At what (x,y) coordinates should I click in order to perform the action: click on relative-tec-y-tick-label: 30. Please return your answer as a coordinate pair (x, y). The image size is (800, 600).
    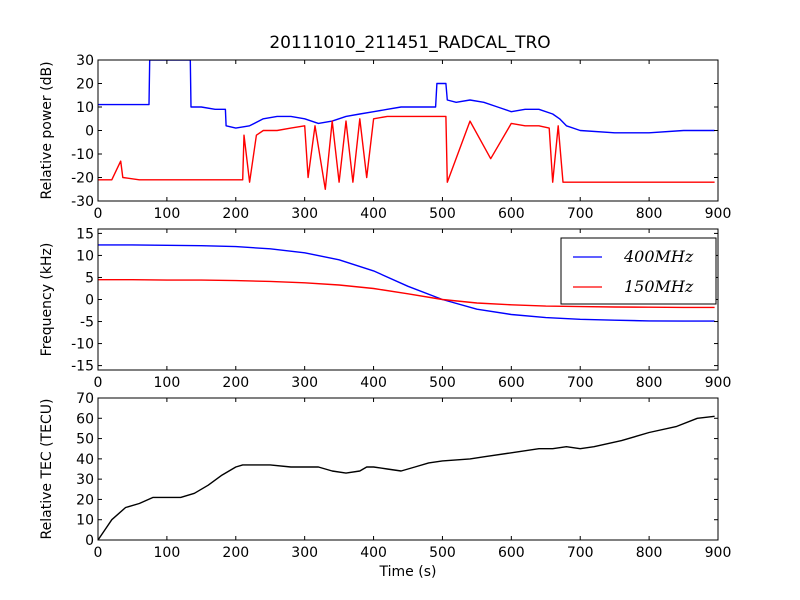
    Looking at the image, I should click on (85, 480).